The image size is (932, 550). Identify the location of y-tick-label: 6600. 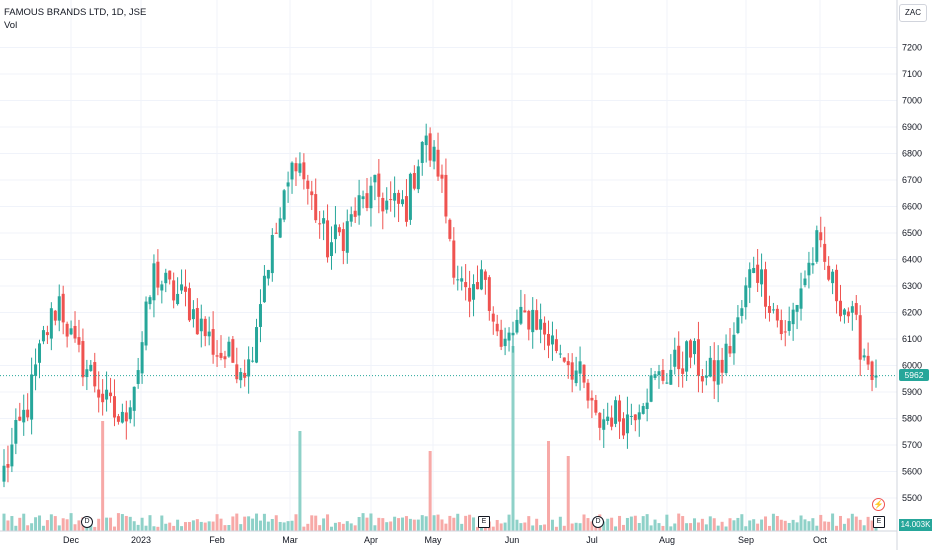
(912, 207).